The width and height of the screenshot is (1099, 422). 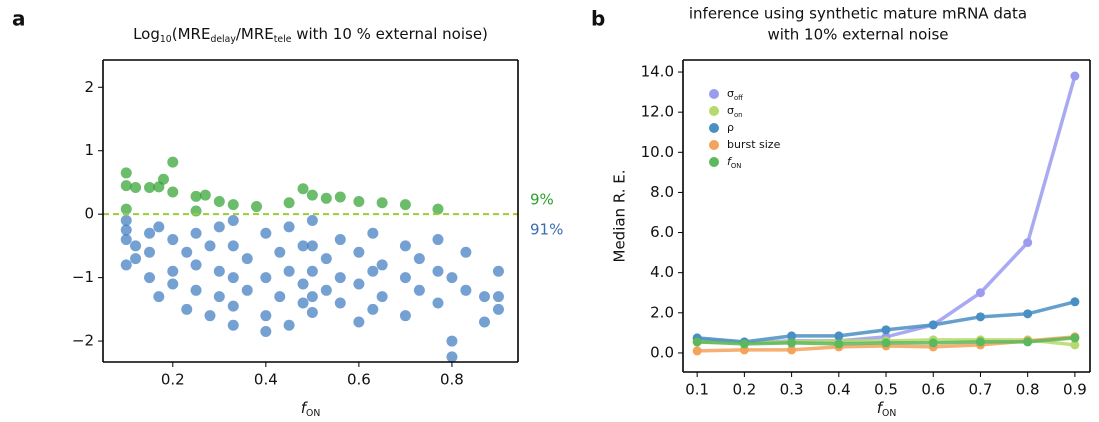 I want to click on text-part: with 10 % external noise), so click(x=389, y=34).